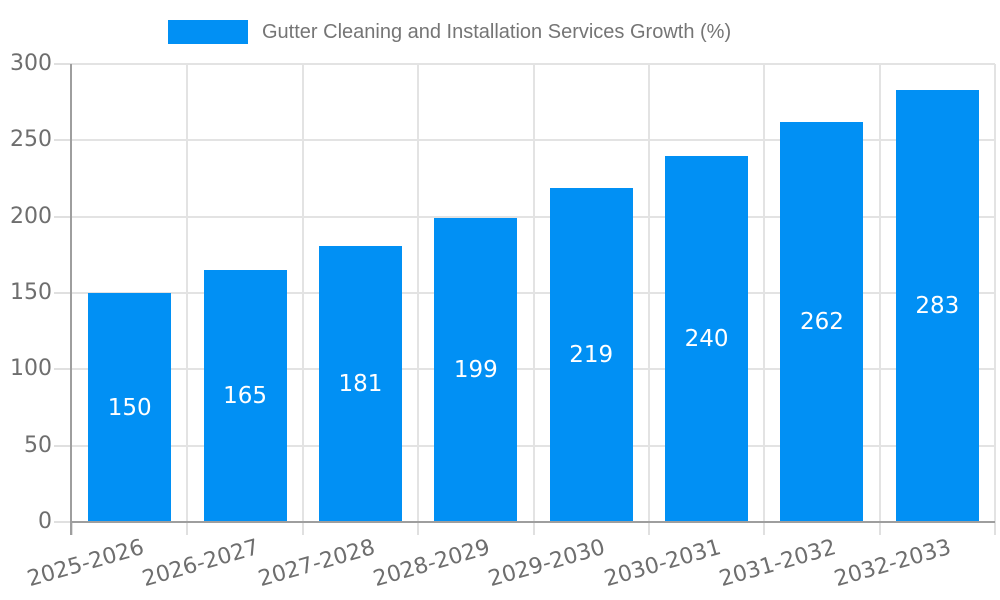 This screenshot has height=600, width=1000. I want to click on x-axis-line, so click(532, 522).